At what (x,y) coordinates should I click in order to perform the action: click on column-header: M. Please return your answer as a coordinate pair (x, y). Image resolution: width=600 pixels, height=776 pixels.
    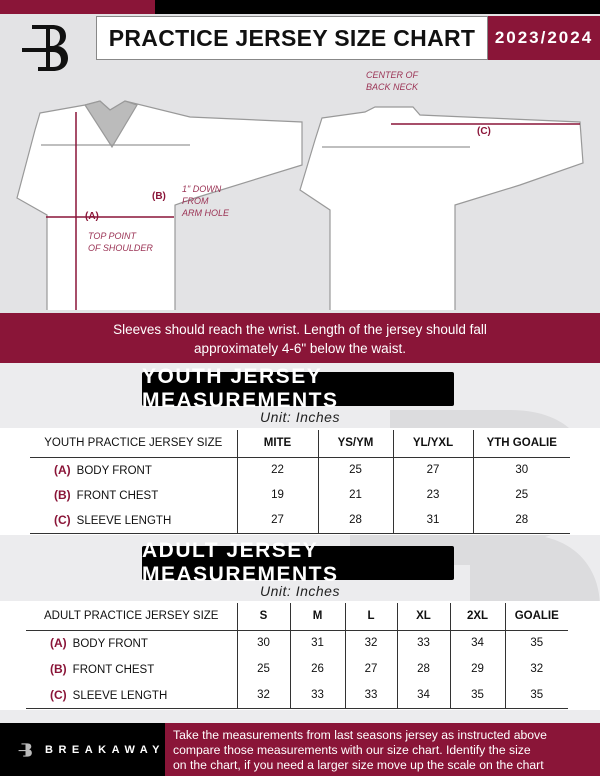
    Looking at the image, I should click on (318, 616).